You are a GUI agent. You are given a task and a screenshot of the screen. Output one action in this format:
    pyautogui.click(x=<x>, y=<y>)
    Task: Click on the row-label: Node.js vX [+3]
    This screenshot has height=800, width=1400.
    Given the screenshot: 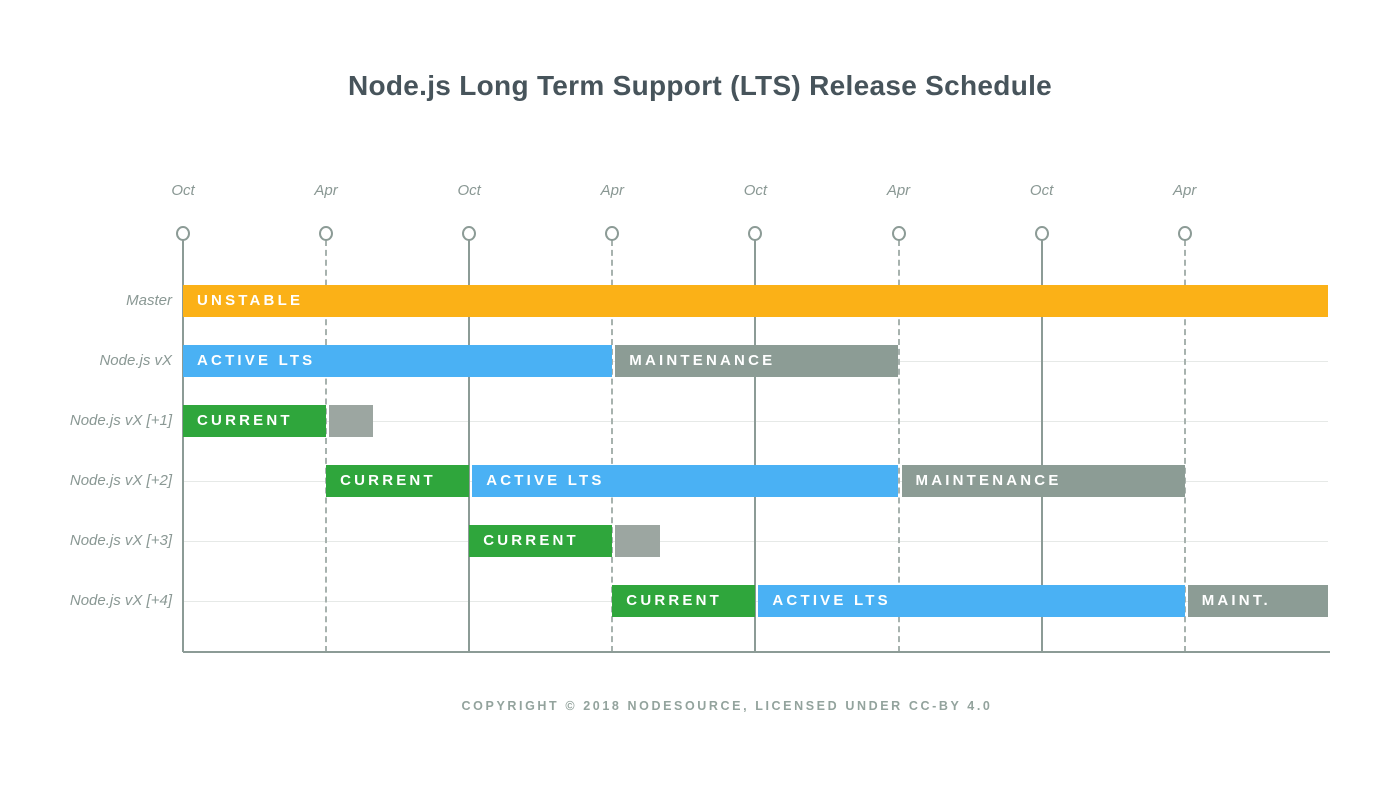 What is the action you would take?
    pyautogui.click(x=120, y=540)
    